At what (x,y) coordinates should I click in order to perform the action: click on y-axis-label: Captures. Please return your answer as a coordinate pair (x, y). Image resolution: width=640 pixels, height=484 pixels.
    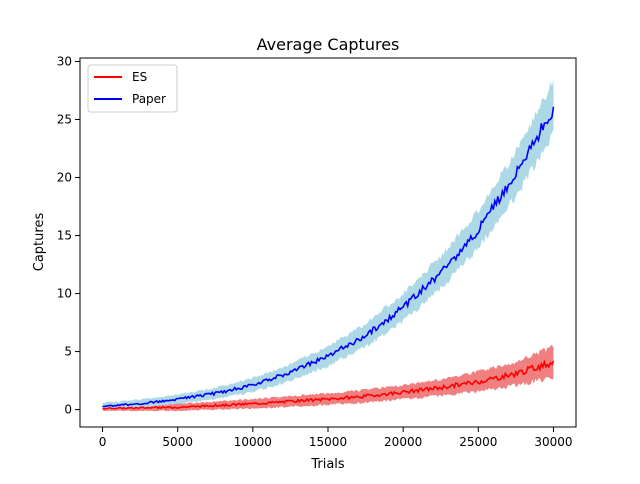
    Looking at the image, I should click on (39, 242).